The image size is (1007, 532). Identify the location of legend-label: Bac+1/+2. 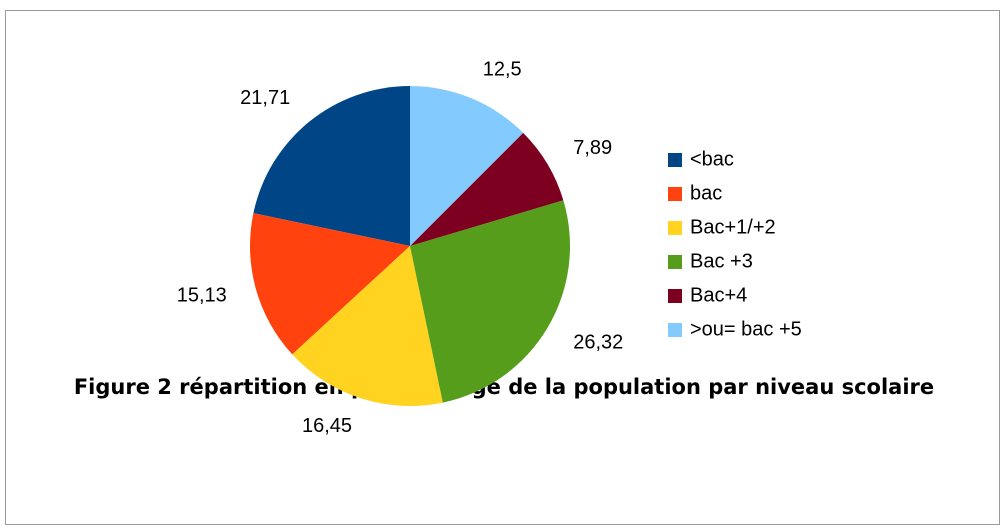
(733, 227).